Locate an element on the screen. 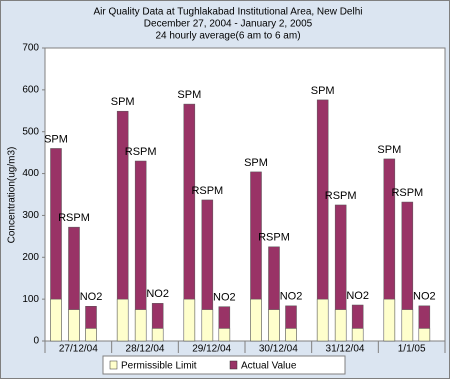 The height and width of the screenshot is (384, 450). y-tick-label: 700 is located at coordinates (30, 48).